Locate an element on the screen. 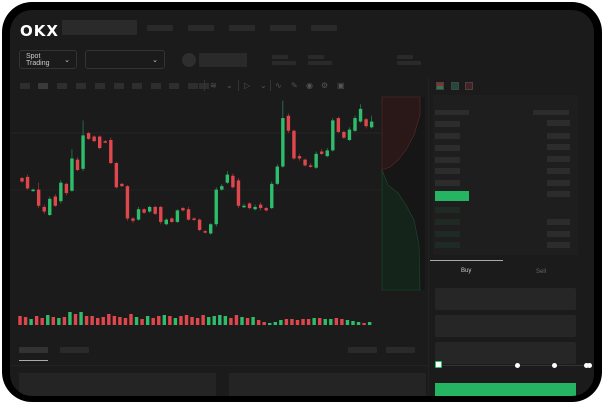 The width and height of the screenshot is (603, 405). tab-open-orders is located at coordinates (33, 350).